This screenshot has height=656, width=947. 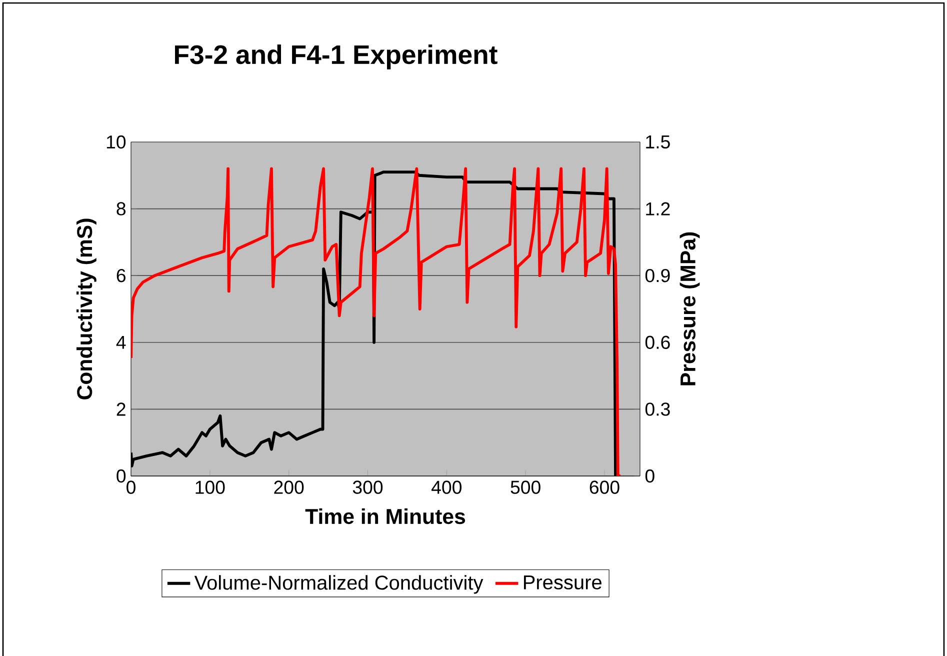 I want to click on y-tick-label: 10, so click(x=116, y=142).